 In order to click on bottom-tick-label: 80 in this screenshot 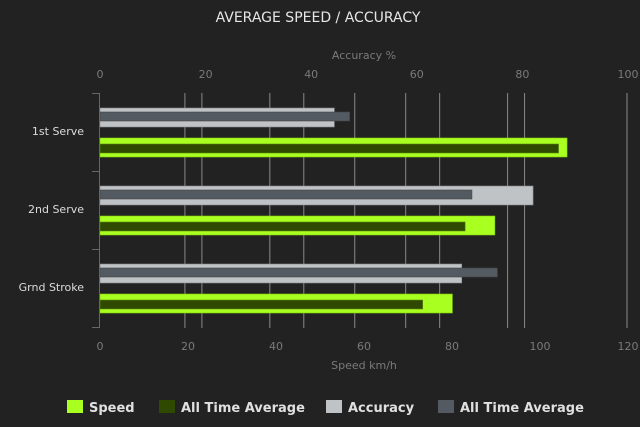, I will do `click(452, 346)`.